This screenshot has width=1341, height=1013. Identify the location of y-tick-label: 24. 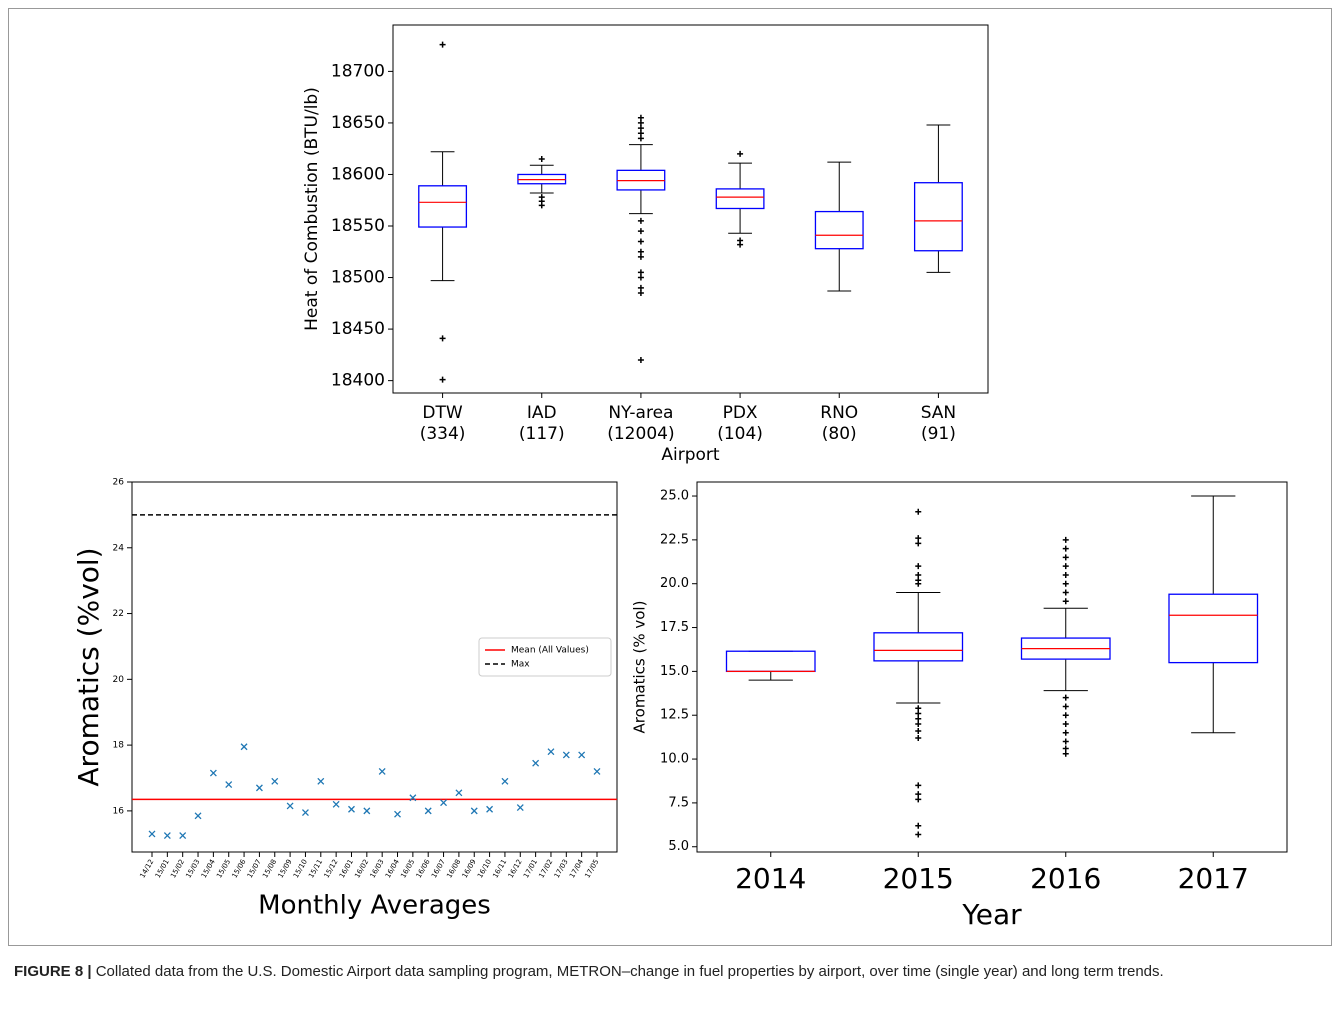
(119, 548).